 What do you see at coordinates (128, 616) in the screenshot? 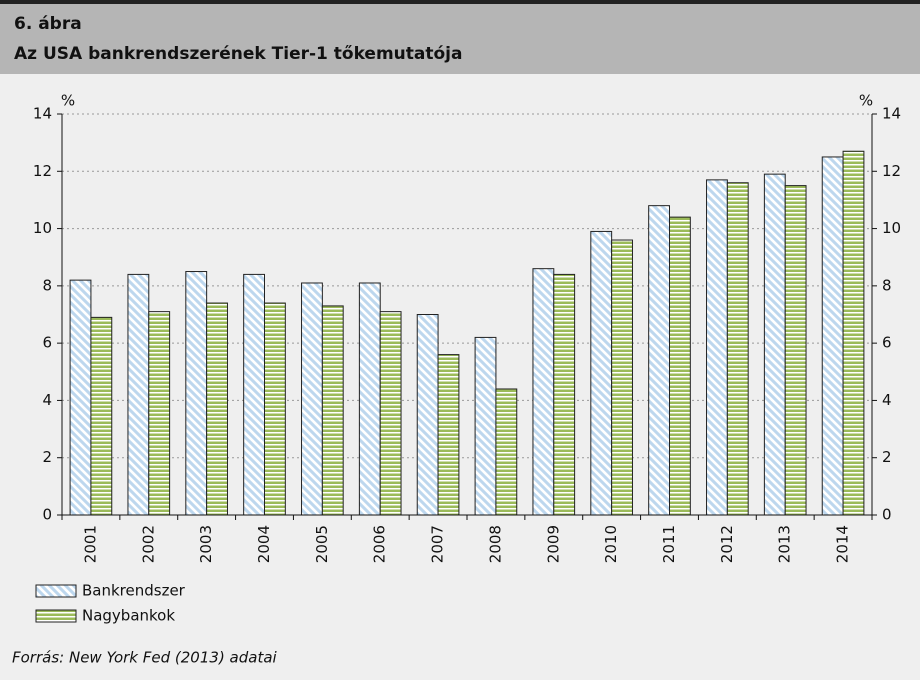
I see `legend-label: Nagybankok` at bounding box center [128, 616].